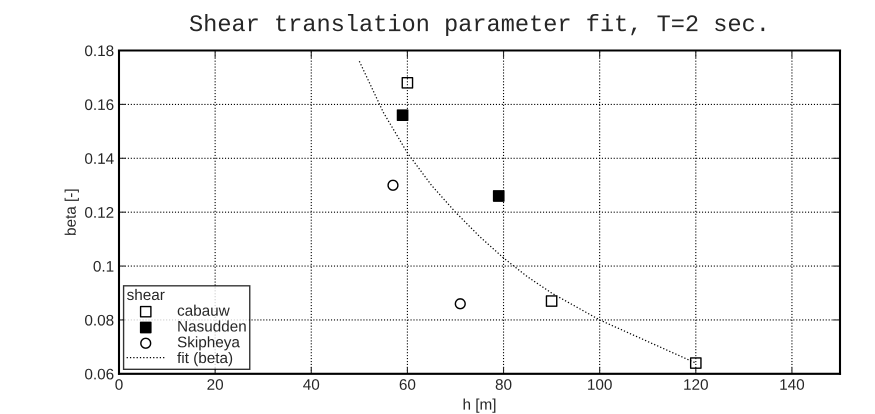  What do you see at coordinates (99, 374) in the screenshot?
I see `y-tick-label: 0.06` at bounding box center [99, 374].